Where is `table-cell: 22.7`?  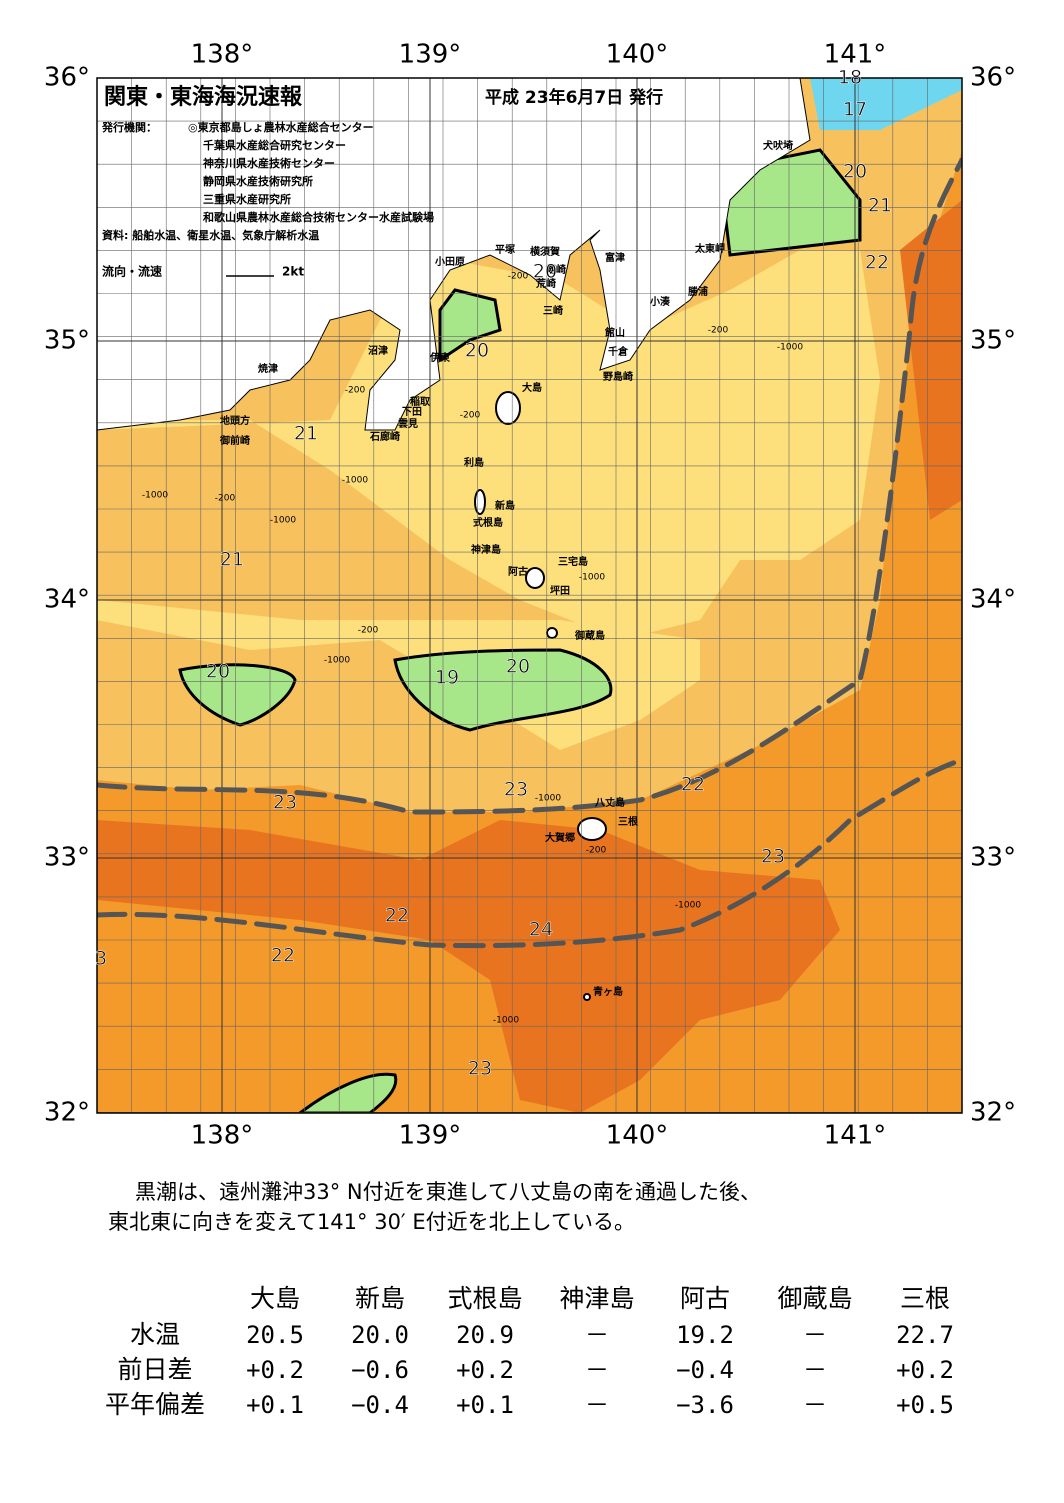
table-cell: 22.7 is located at coordinates (925, 1335).